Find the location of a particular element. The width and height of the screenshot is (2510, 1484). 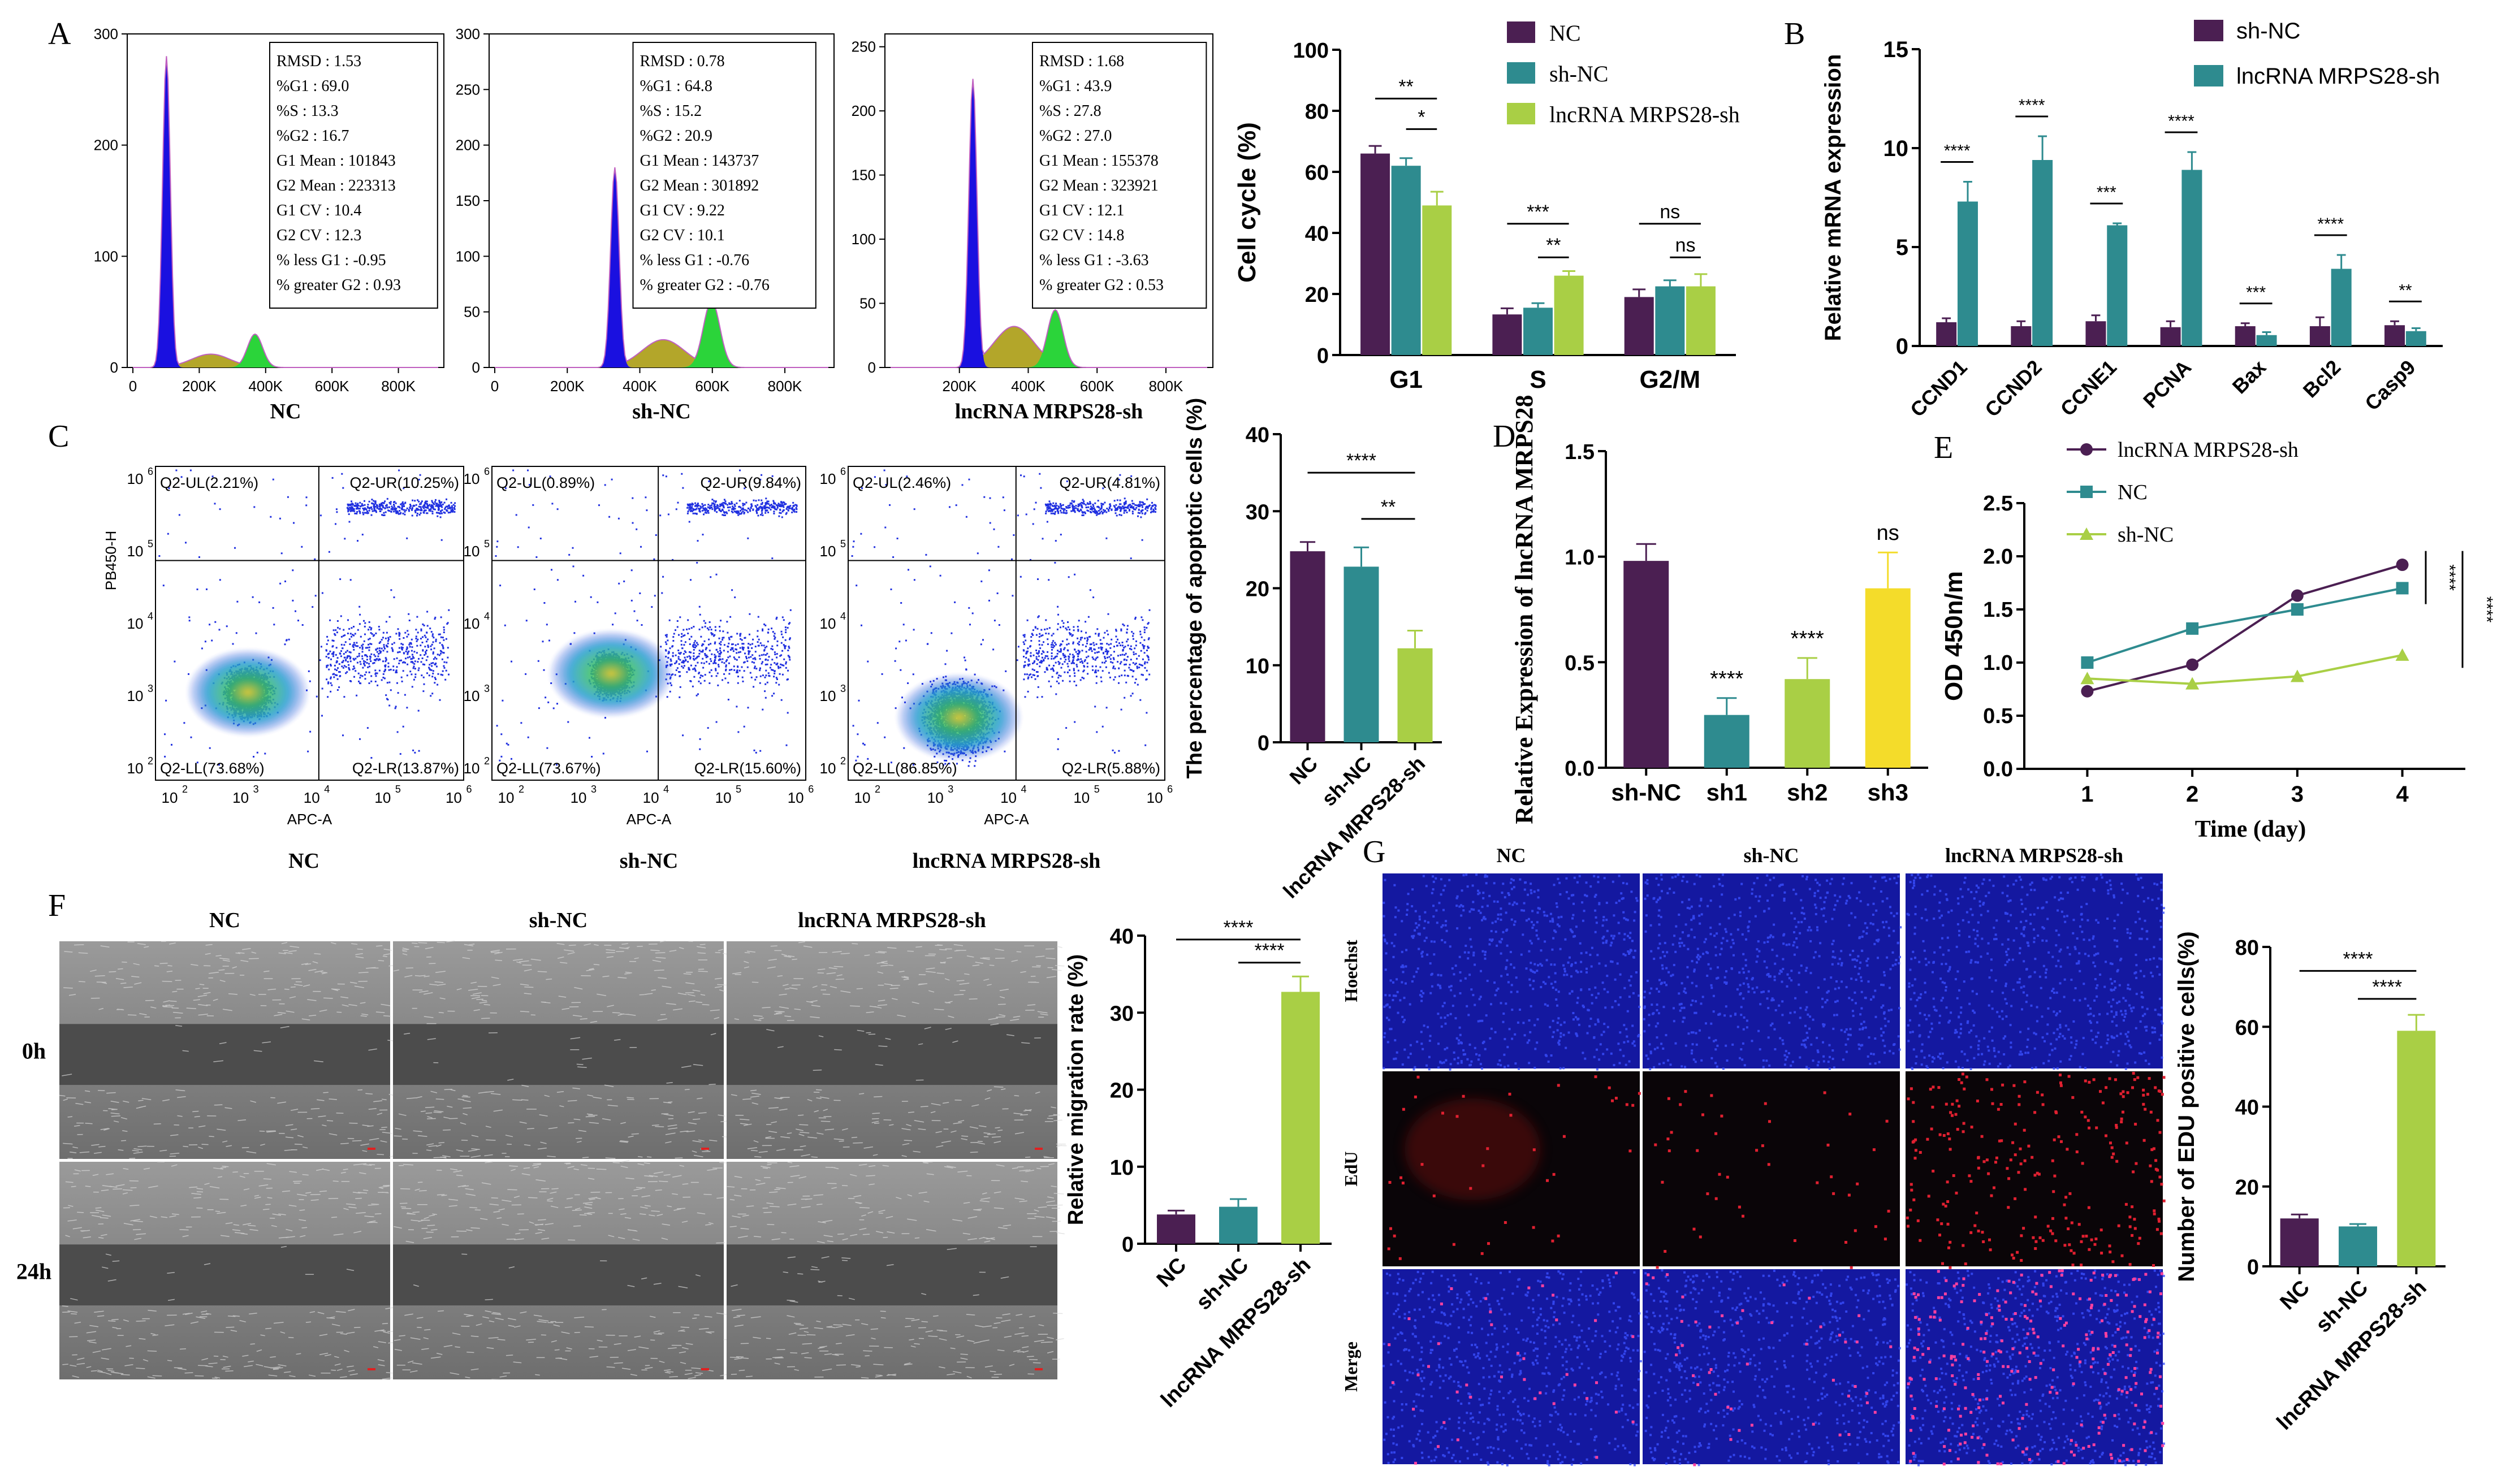

nuclei is located at coordinates (1772, 972).